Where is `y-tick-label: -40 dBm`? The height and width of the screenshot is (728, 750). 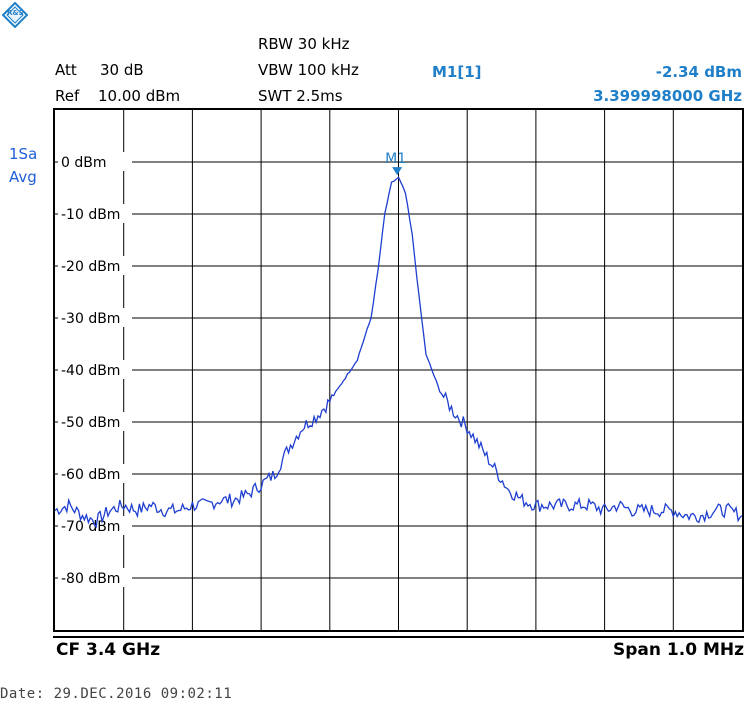 y-tick-label: -40 dBm is located at coordinates (90, 371).